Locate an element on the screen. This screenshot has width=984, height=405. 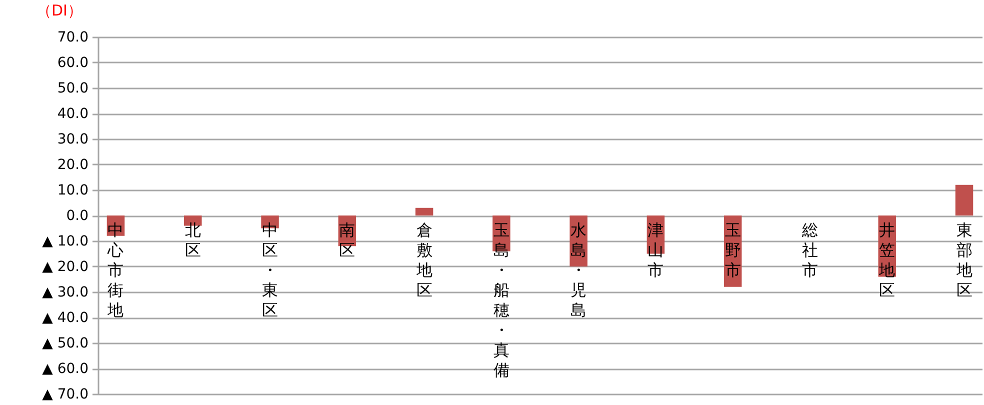
y-tick-label: ▲ 40.0 is located at coordinates (65, 318).